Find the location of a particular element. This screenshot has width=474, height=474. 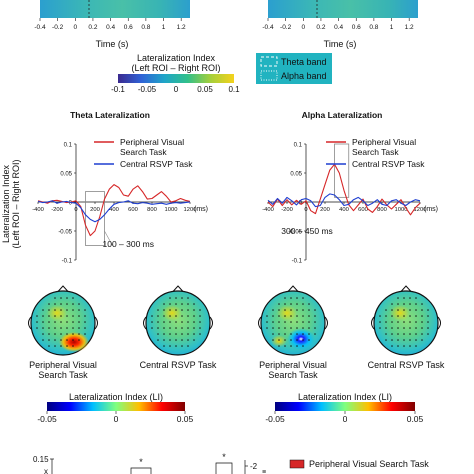

li-tick-label: 0 is located at coordinates (345, 419).